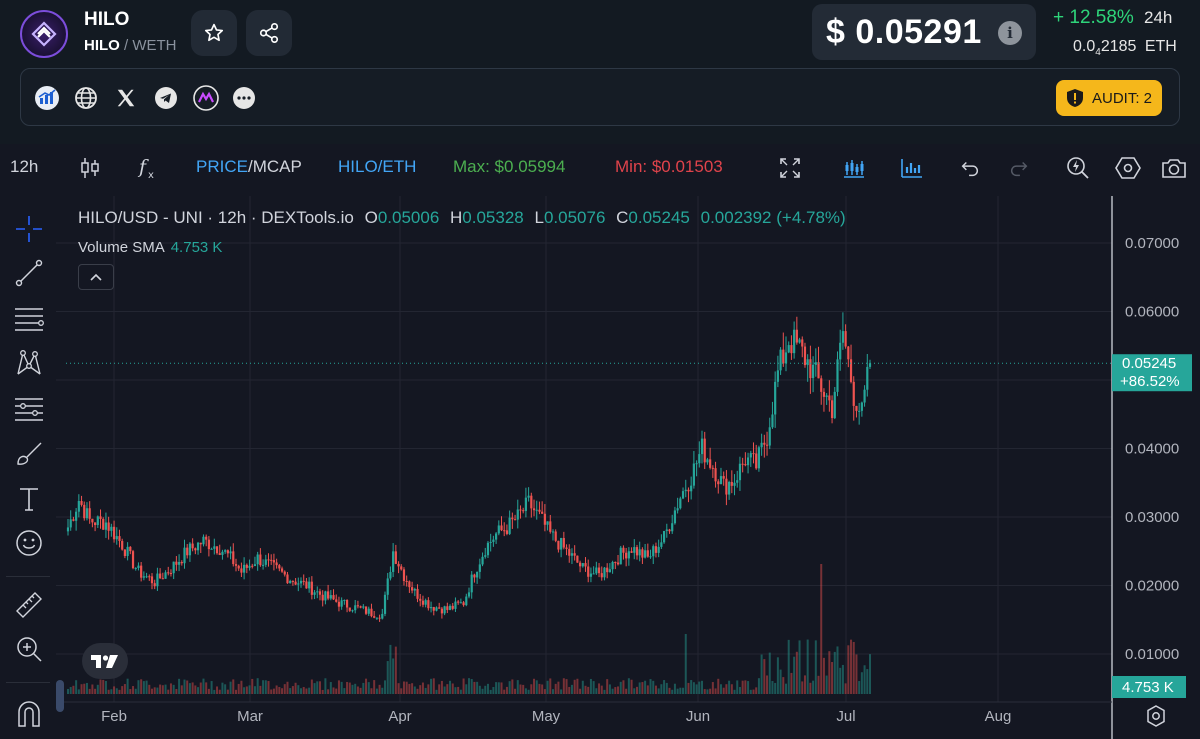 This screenshot has width=1200, height=739. I want to click on text-tool, so click(29, 499).